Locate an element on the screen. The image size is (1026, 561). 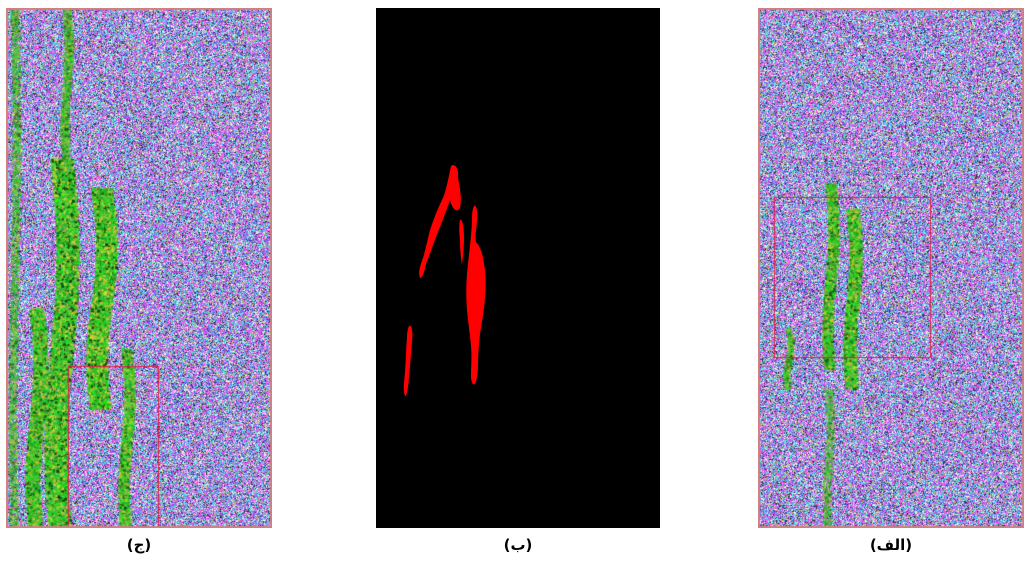
mask-region-left-upper-strand is located at coordinates (455, 188).